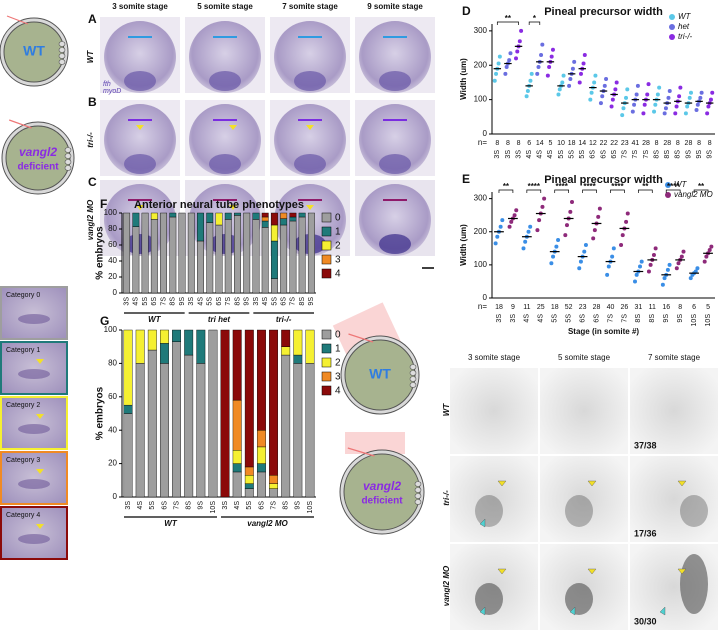 The image size is (720, 634). What do you see at coordinates (219, 205) in the screenshot?
I see `chart-title: Anterior neural tube phenotypes` at bounding box center [219, 205].